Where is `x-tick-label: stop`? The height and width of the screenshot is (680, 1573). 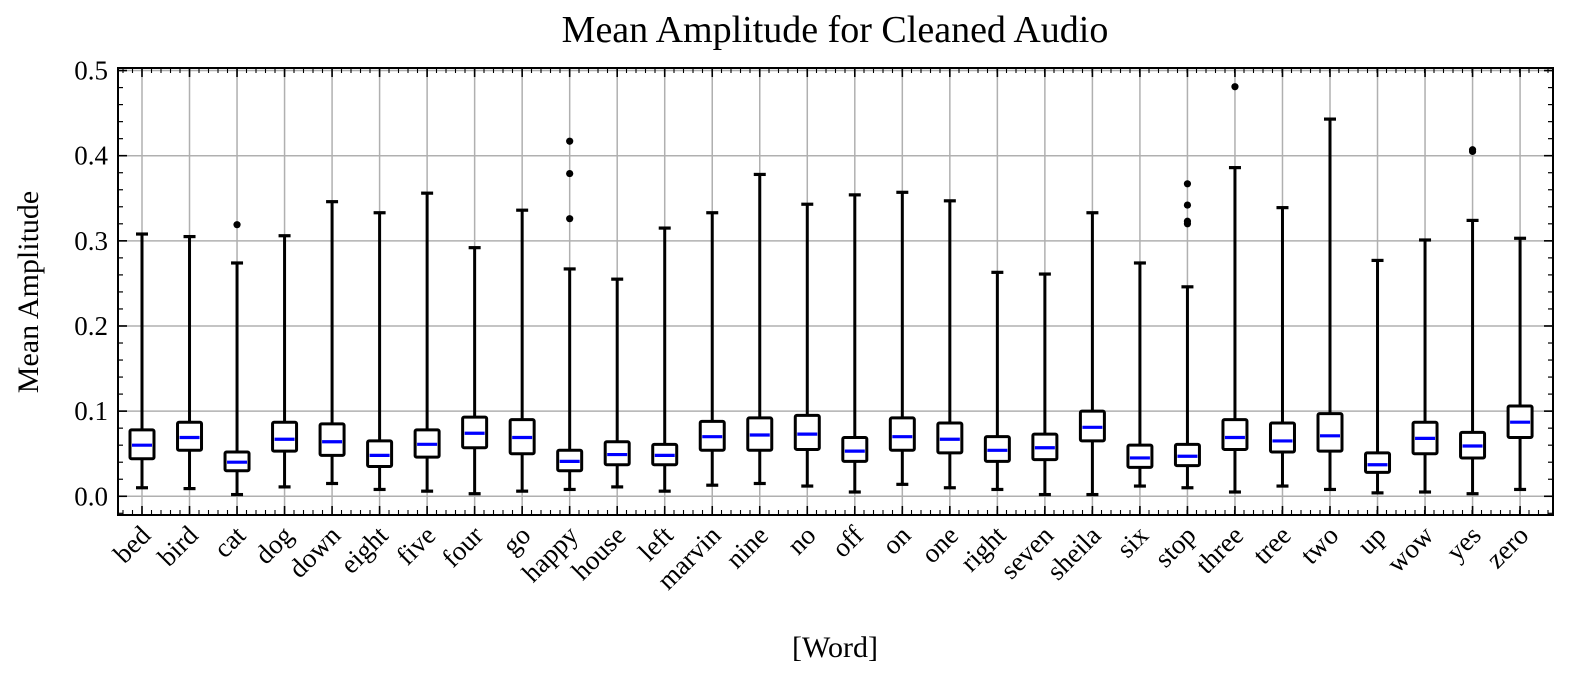 x-tick-label: stop is located at coordinates (1175, 546).